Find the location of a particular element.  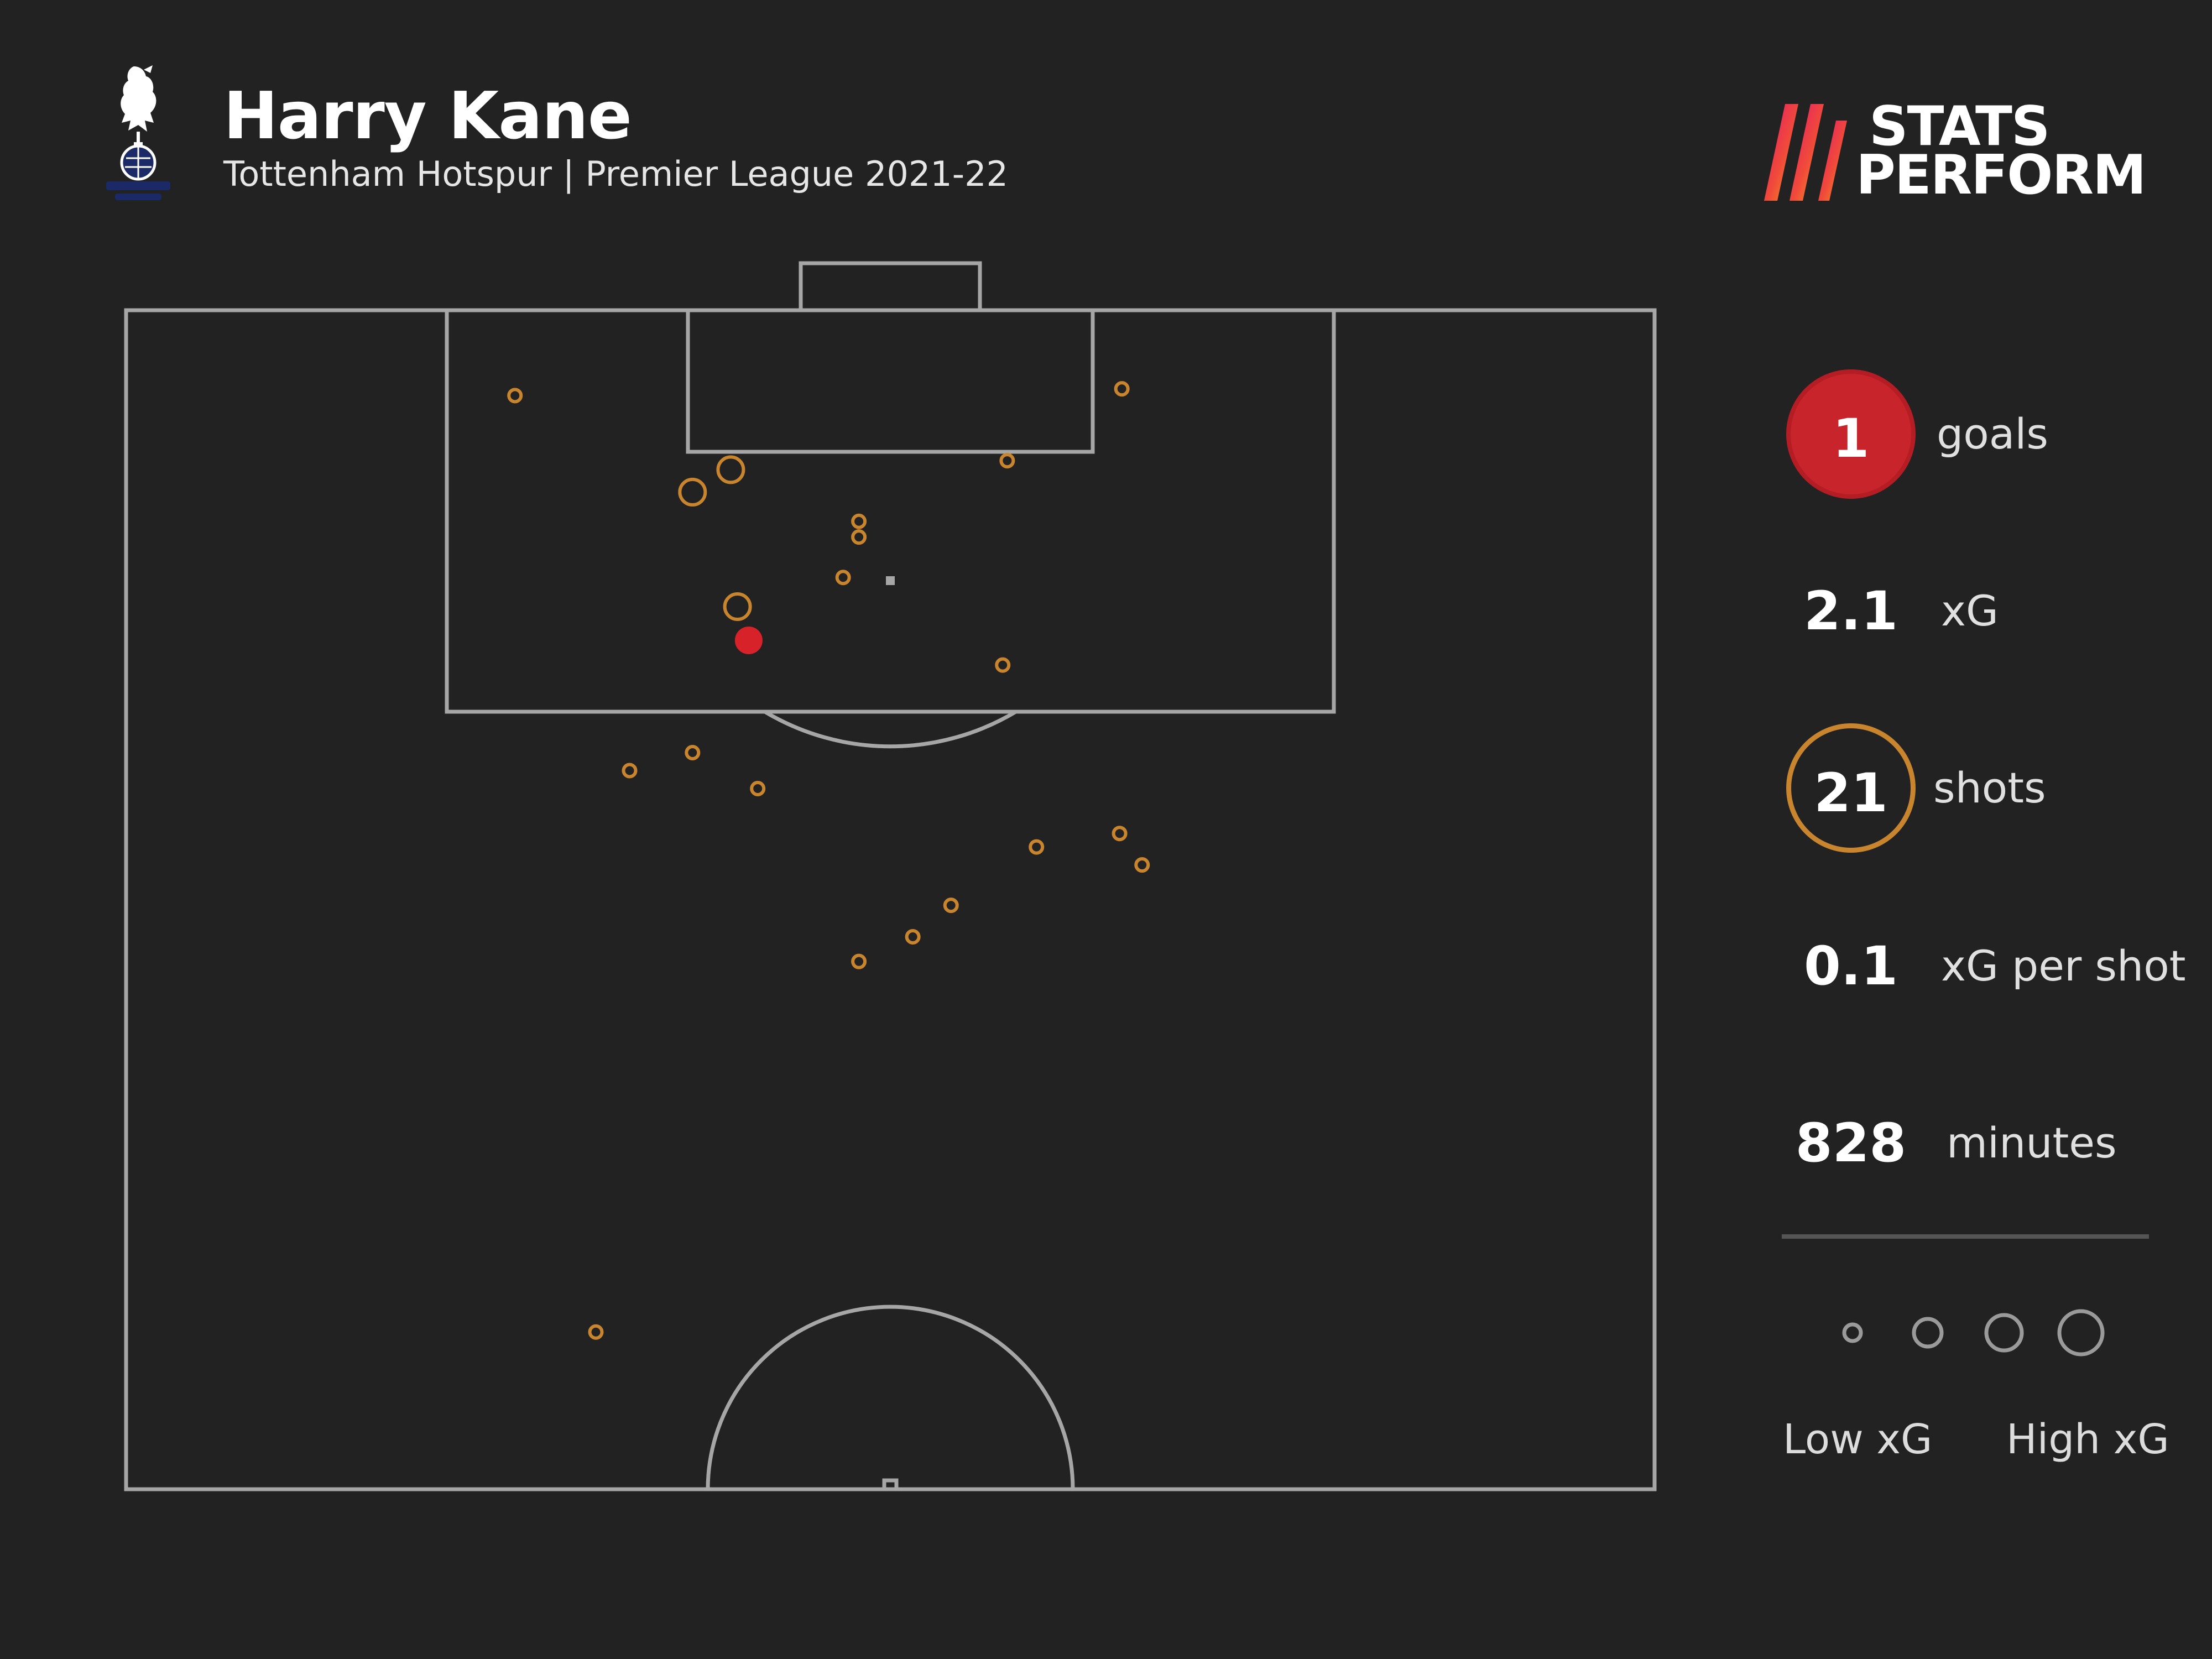

legend-circle-high is located at coordinates (2081, 1333).